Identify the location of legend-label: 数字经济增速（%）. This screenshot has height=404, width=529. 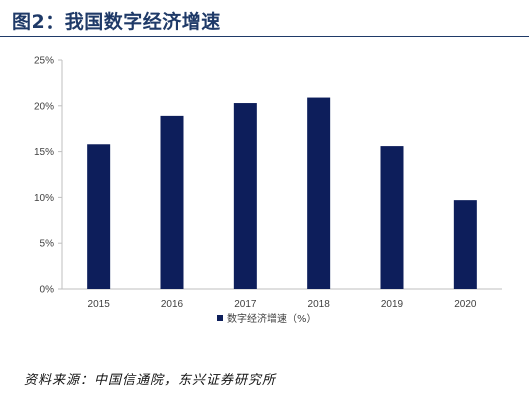
(272, 318).